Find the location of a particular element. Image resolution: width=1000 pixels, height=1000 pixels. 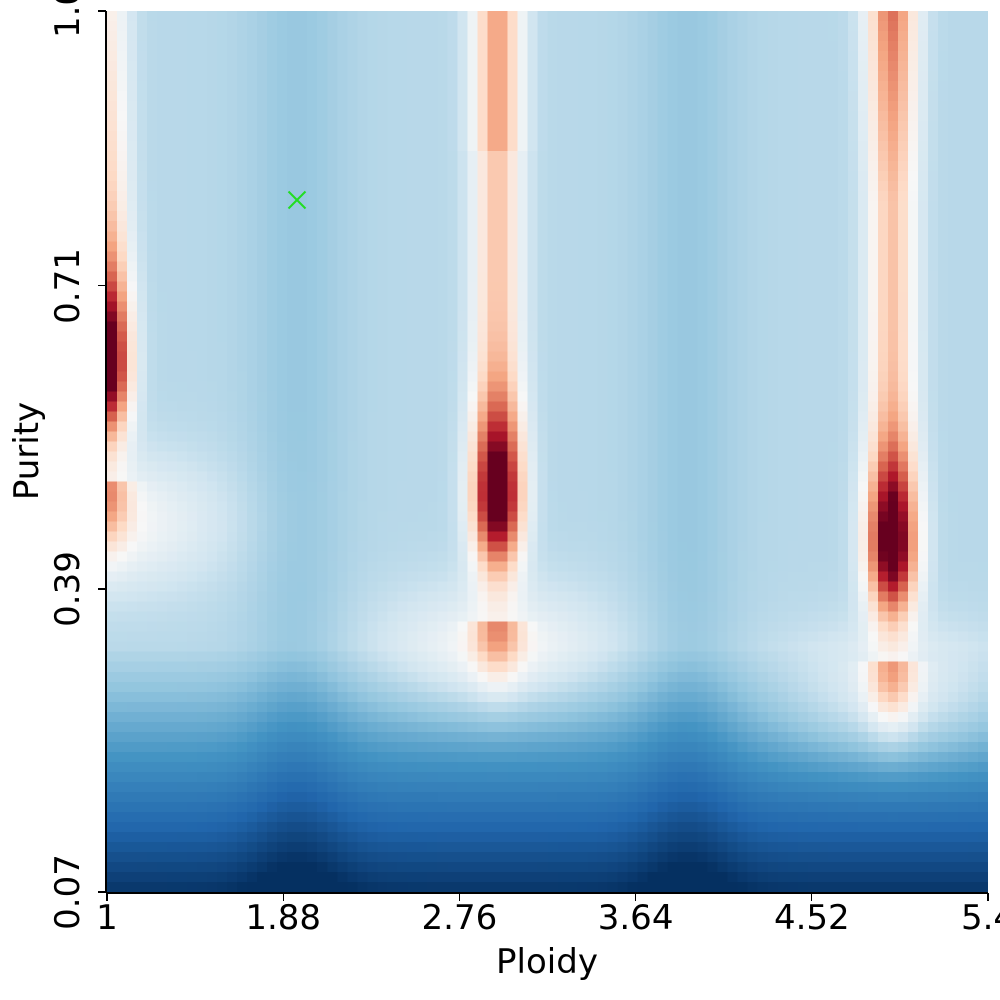

x-tick-label: 4.52 is located at coordinates (811, 918).